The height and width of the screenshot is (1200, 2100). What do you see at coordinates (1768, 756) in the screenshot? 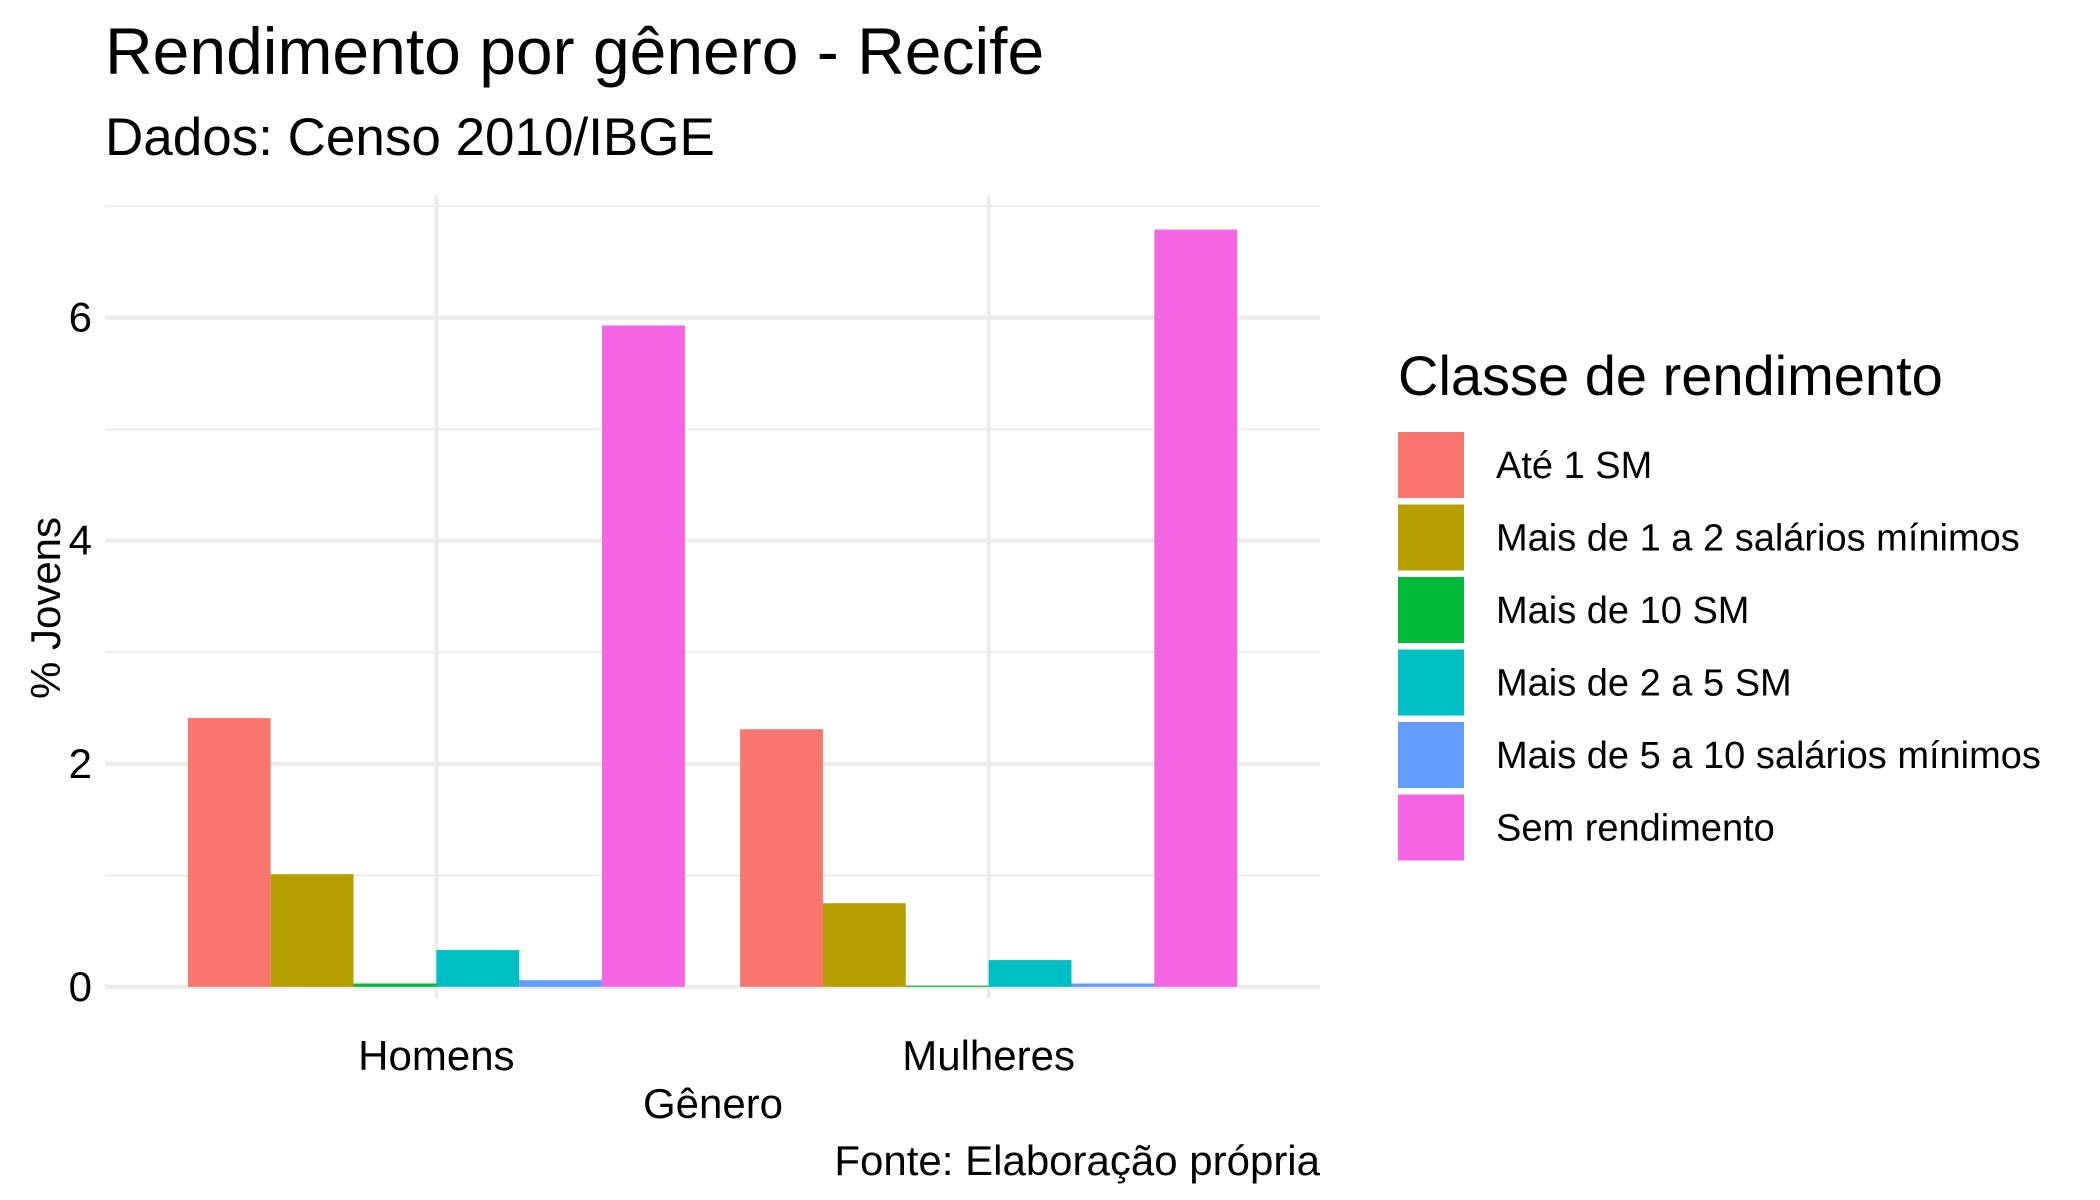
I see `legend-label: Mais de 5 a 10 salários mínimos` at bounding box center [1768, 756].